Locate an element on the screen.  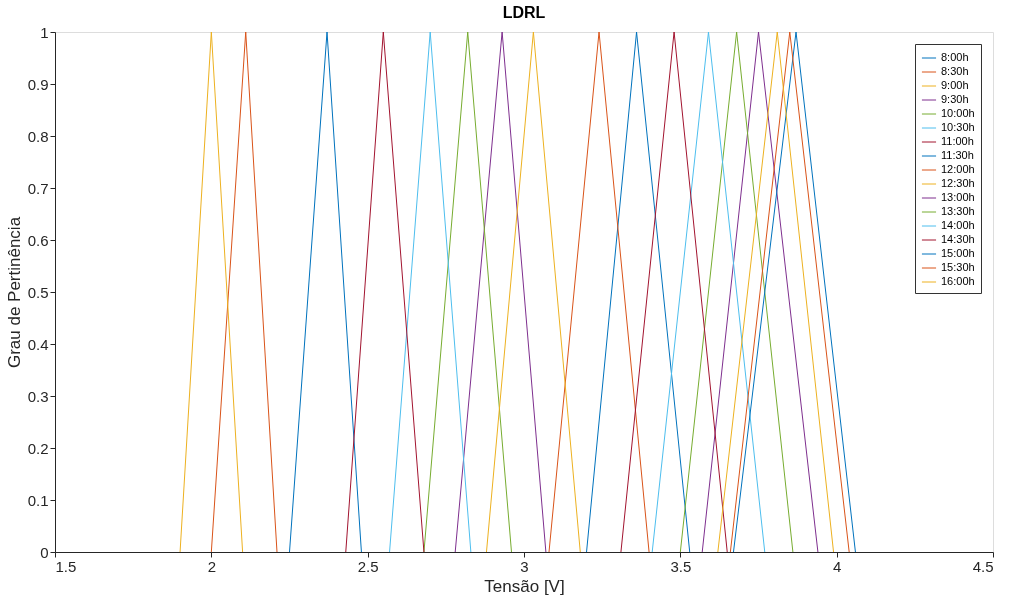
chart-title: LDRL is located at coordinates (524, 12).